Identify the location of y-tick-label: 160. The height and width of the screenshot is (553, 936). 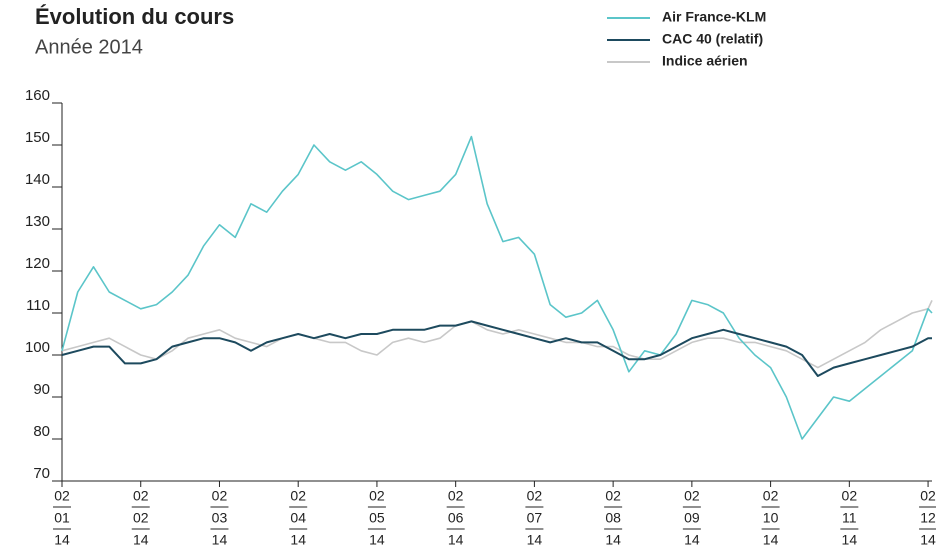
(37, 95).